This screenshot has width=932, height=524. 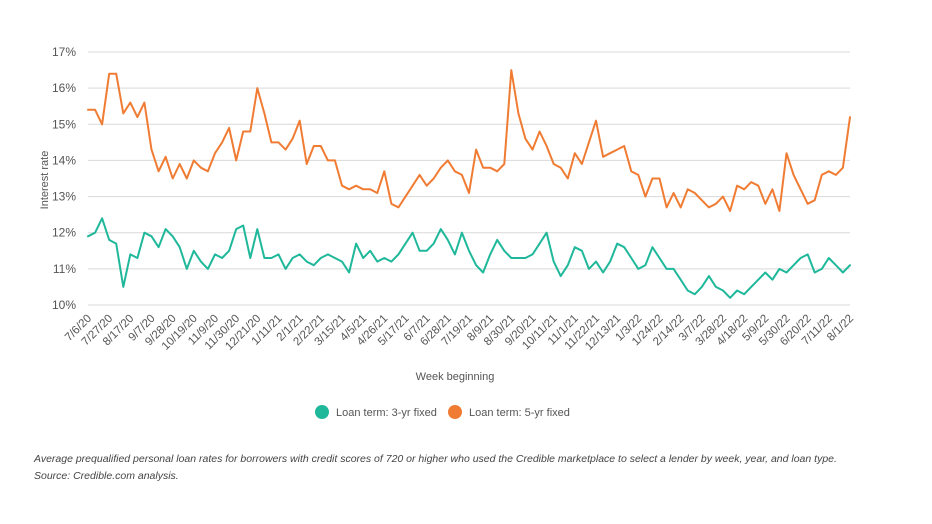 What do you see at coordinates (64, 269) in the screenshot?
I see `y-tick-label: 11%` at bounding box center [64, 269].